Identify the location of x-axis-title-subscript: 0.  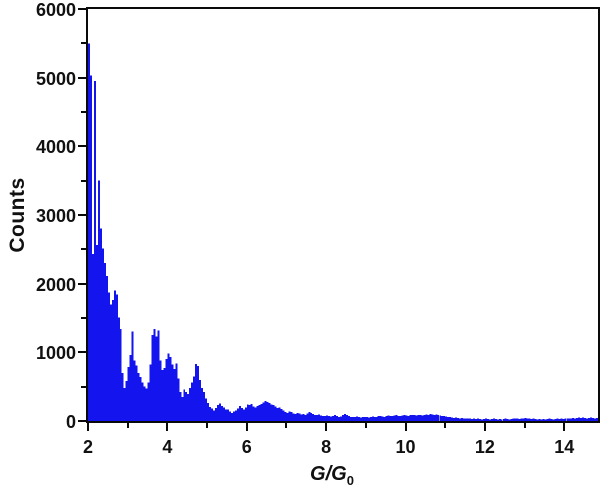
(350, 480).